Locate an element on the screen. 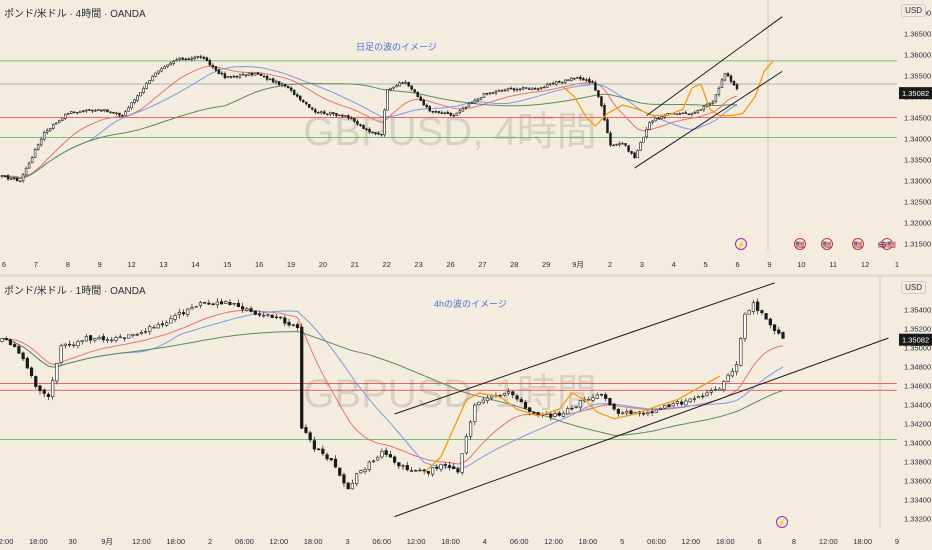  event-marker-badge is located at coordinates (741, 244).